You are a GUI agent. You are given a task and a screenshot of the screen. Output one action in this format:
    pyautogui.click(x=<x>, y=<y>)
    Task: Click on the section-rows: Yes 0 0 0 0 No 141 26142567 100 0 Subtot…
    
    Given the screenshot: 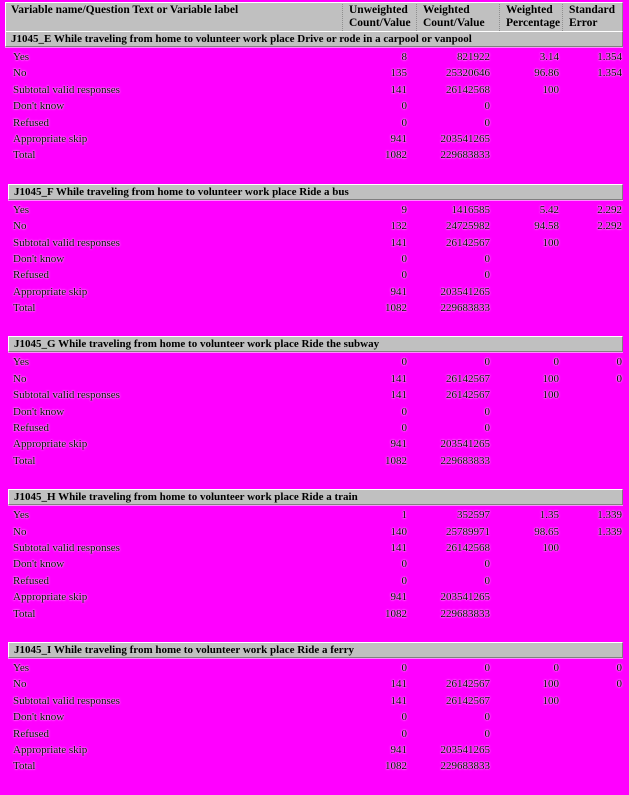 What is the action you would take?
    pyautogui.click(x=314, y=410)
    